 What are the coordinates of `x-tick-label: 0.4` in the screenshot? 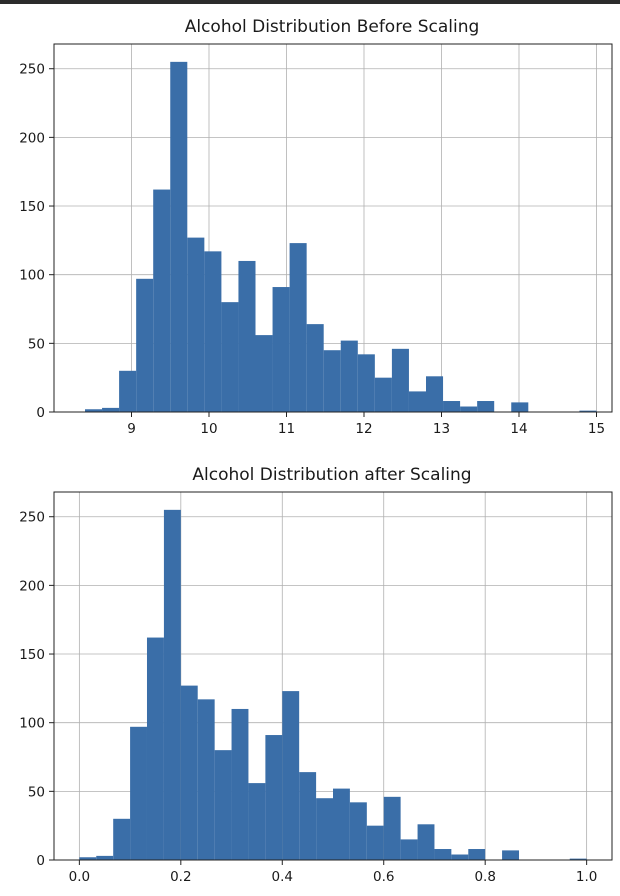 It's located at (282, 877).